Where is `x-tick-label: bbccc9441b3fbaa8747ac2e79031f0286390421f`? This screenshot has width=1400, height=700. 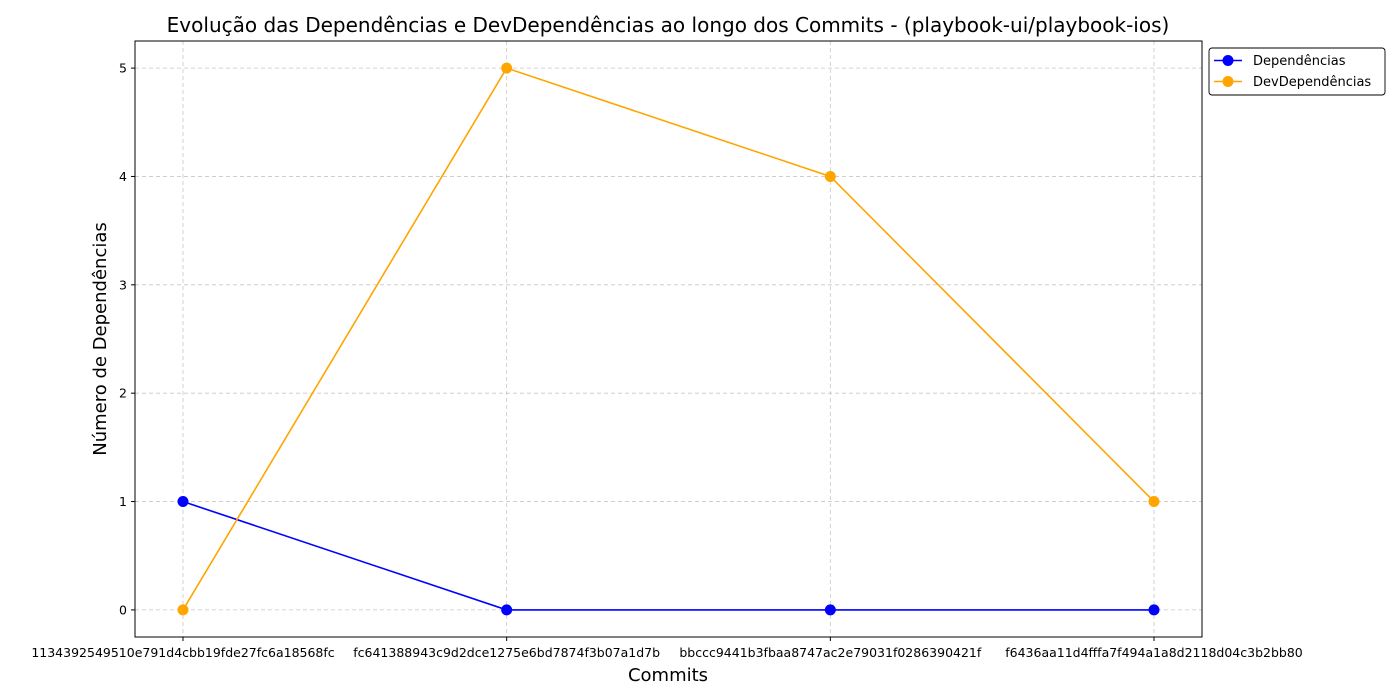 x-tick-label: bbccc9441b3fbaa8747ac2e79031f0286390421f is located at coordinates (830, 652).